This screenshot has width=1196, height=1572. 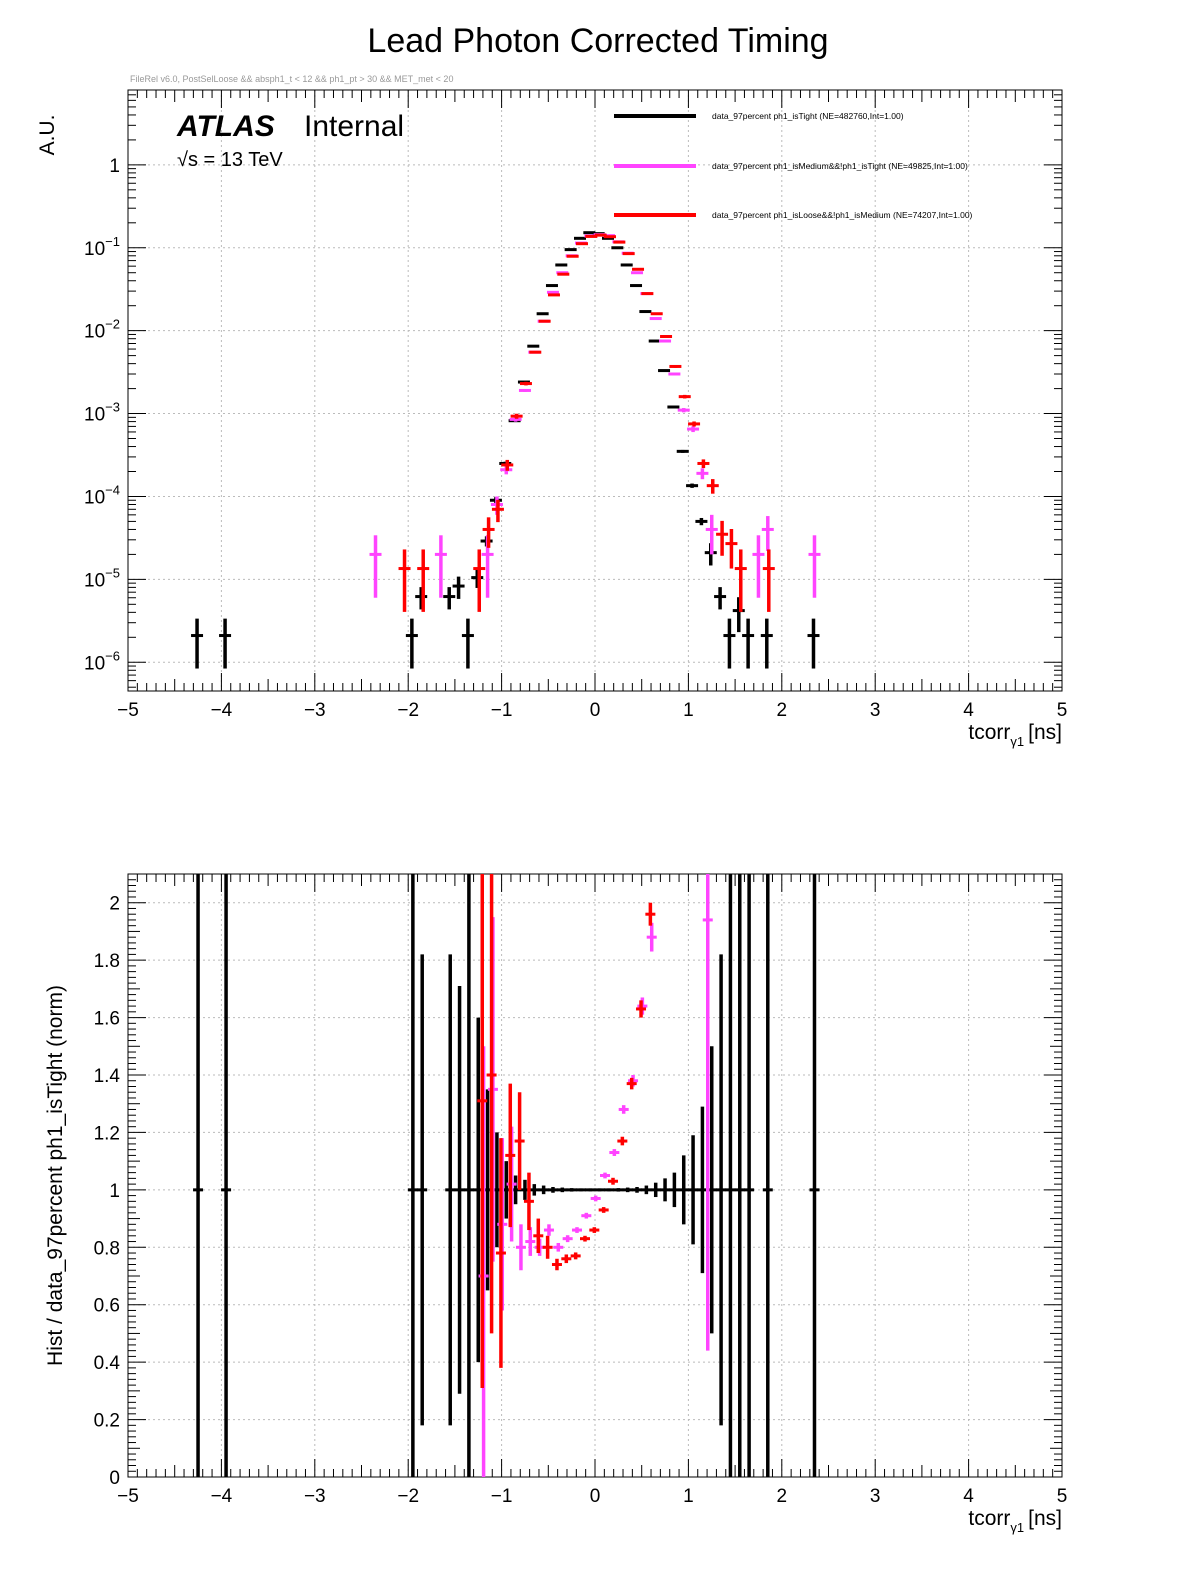 What do you see at coordinates (315, 1496) in the screenshot?
I see `x-tick-label: −3` at bounding box center [315, 1496].